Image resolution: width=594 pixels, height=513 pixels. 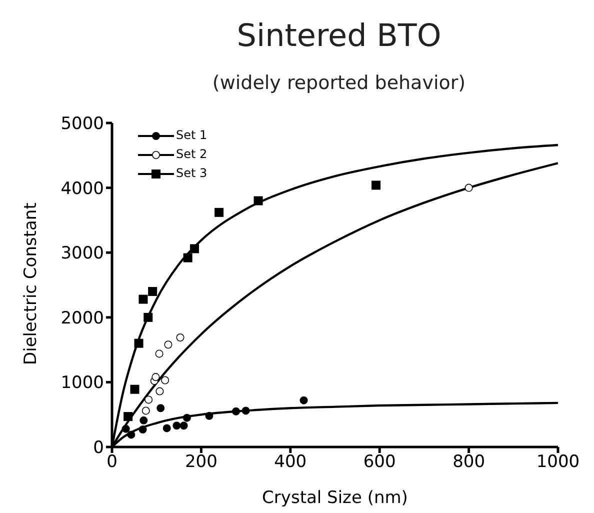 I want to click on x-tick-label: 800, so click(x=469, y=462).